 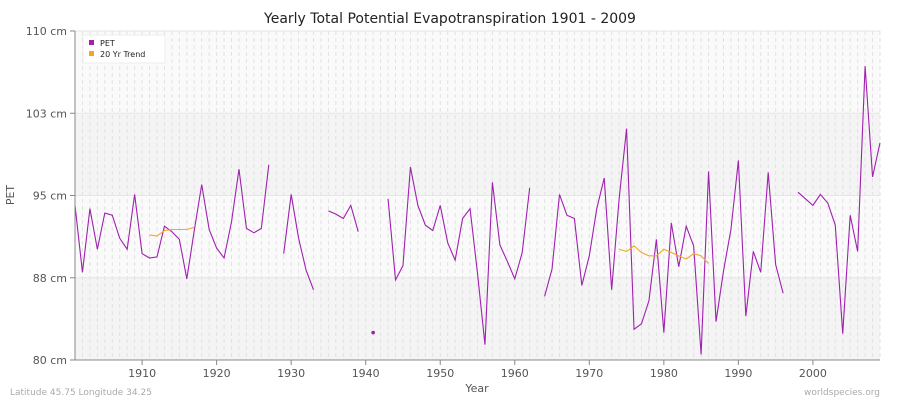 What do you see at coordinates (217, 373) in the screenshot?
I see `x-tick-label: 1920` at bounding box center [217, 373].